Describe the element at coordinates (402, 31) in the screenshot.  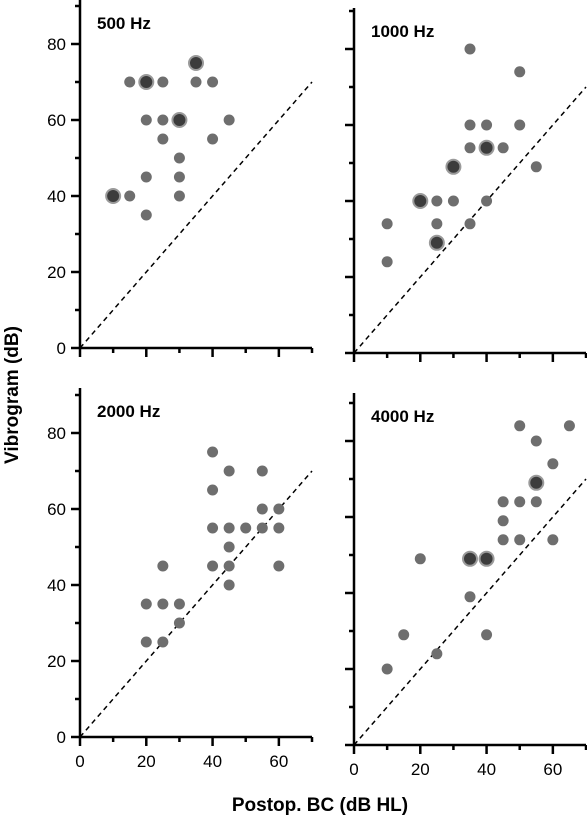
I see `panel-title: 1000 Hz` at that location.